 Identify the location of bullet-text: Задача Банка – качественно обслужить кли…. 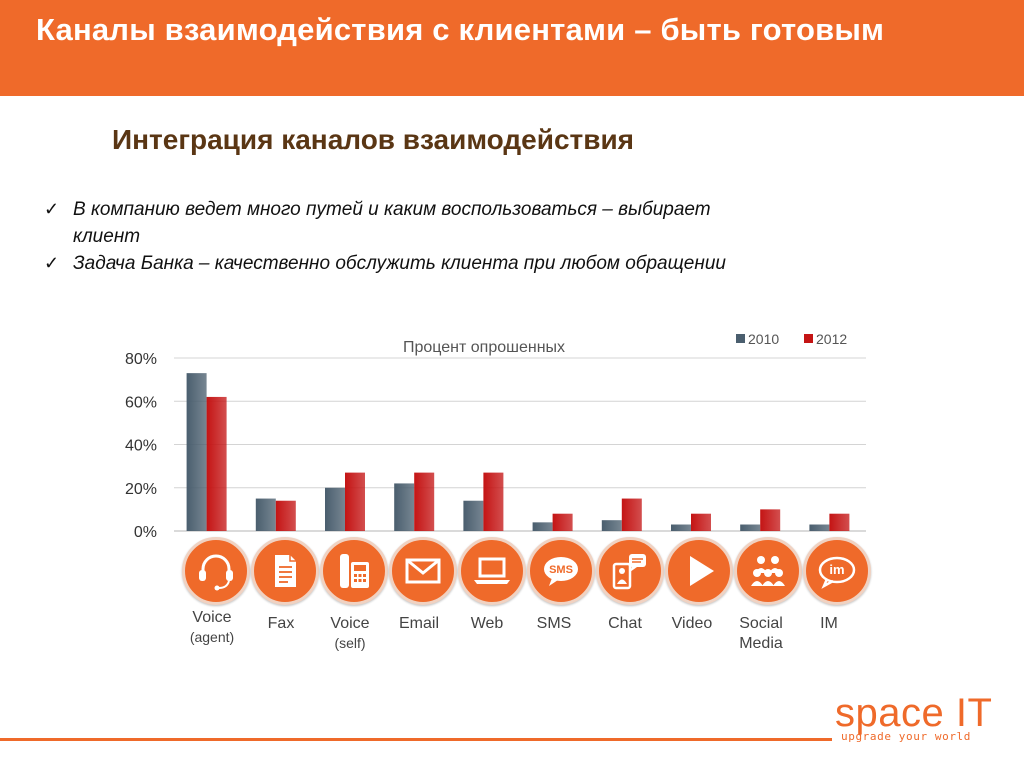
(399, 263).